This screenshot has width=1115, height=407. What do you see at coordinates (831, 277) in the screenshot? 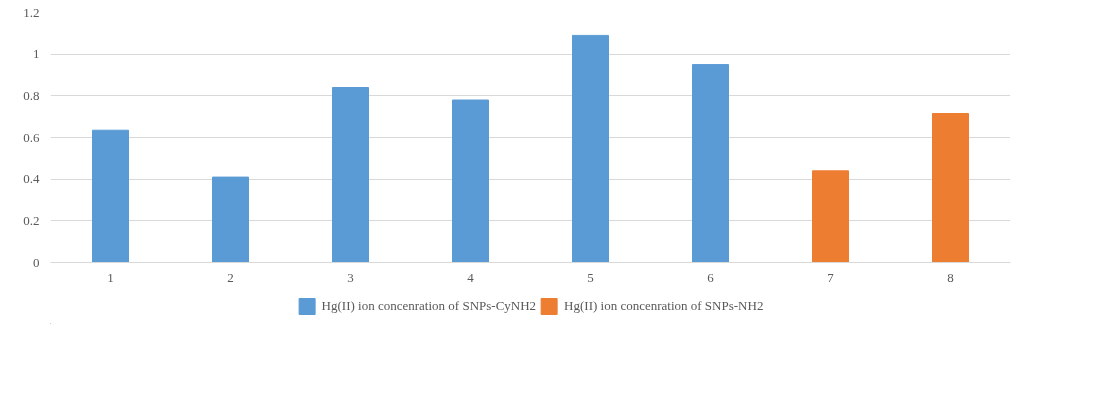
I see `x-tick-label: 7` at bounding box center [831, 277].